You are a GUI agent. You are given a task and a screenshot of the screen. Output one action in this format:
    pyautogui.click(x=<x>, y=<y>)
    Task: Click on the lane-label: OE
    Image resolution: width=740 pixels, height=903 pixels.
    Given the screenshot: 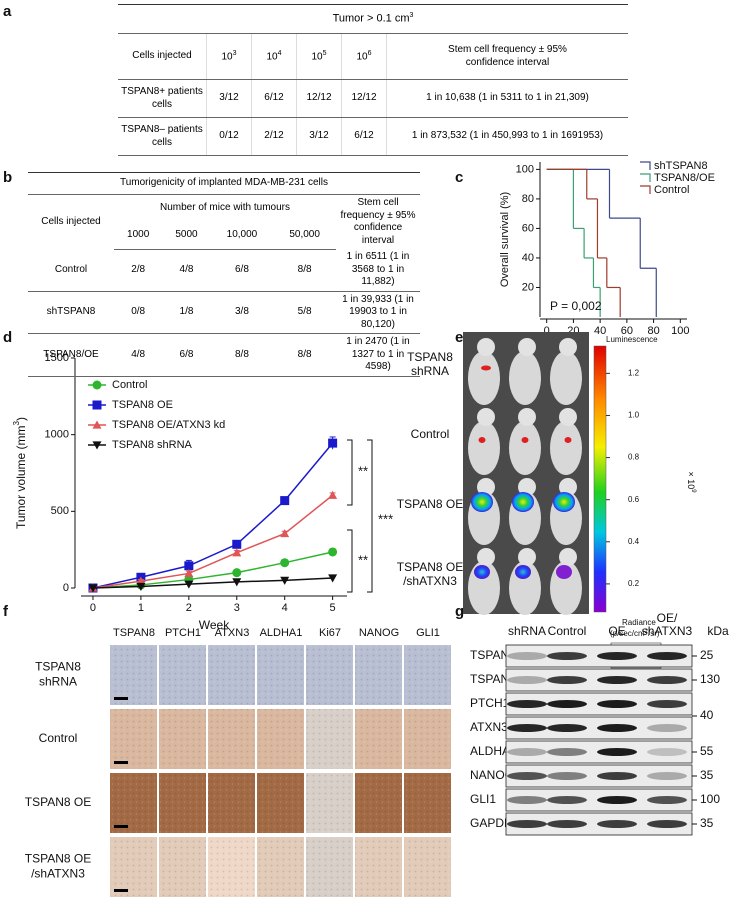 What is the action you would take?
    pyautogui.click(x=616, y=631)
    